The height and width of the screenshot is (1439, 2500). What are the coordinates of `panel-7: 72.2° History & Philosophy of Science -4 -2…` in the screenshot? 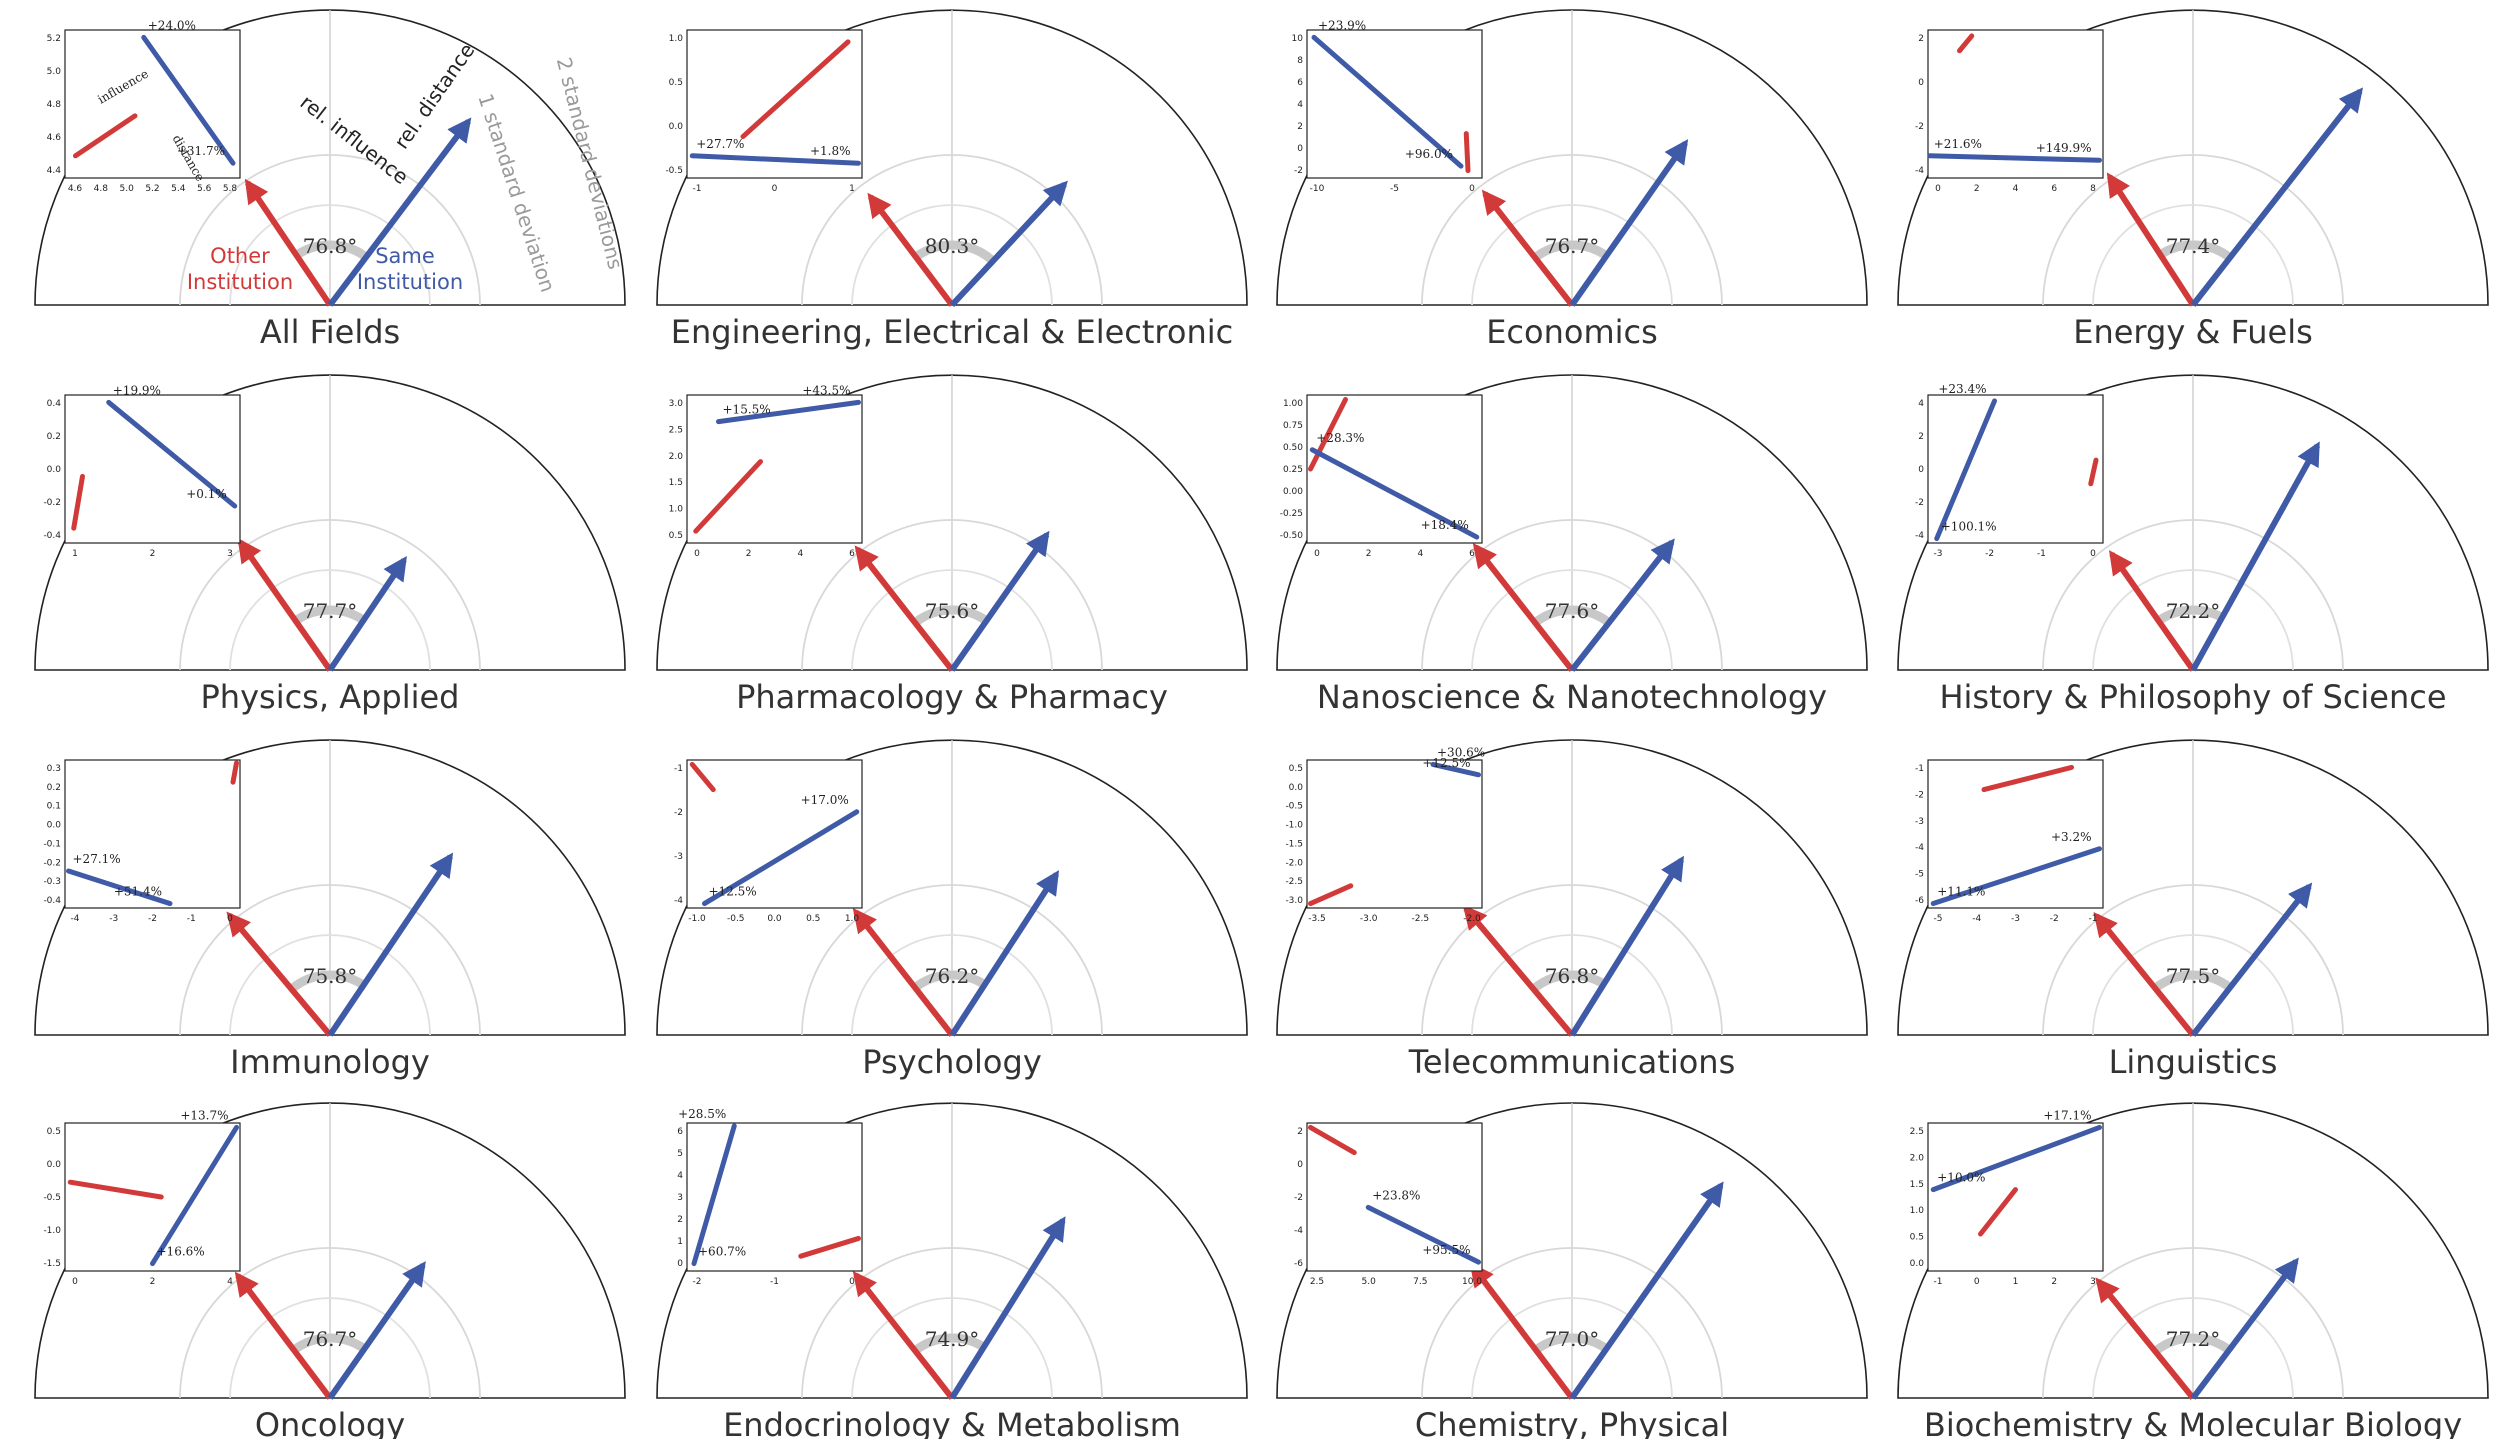 It's located at (2193, 545).